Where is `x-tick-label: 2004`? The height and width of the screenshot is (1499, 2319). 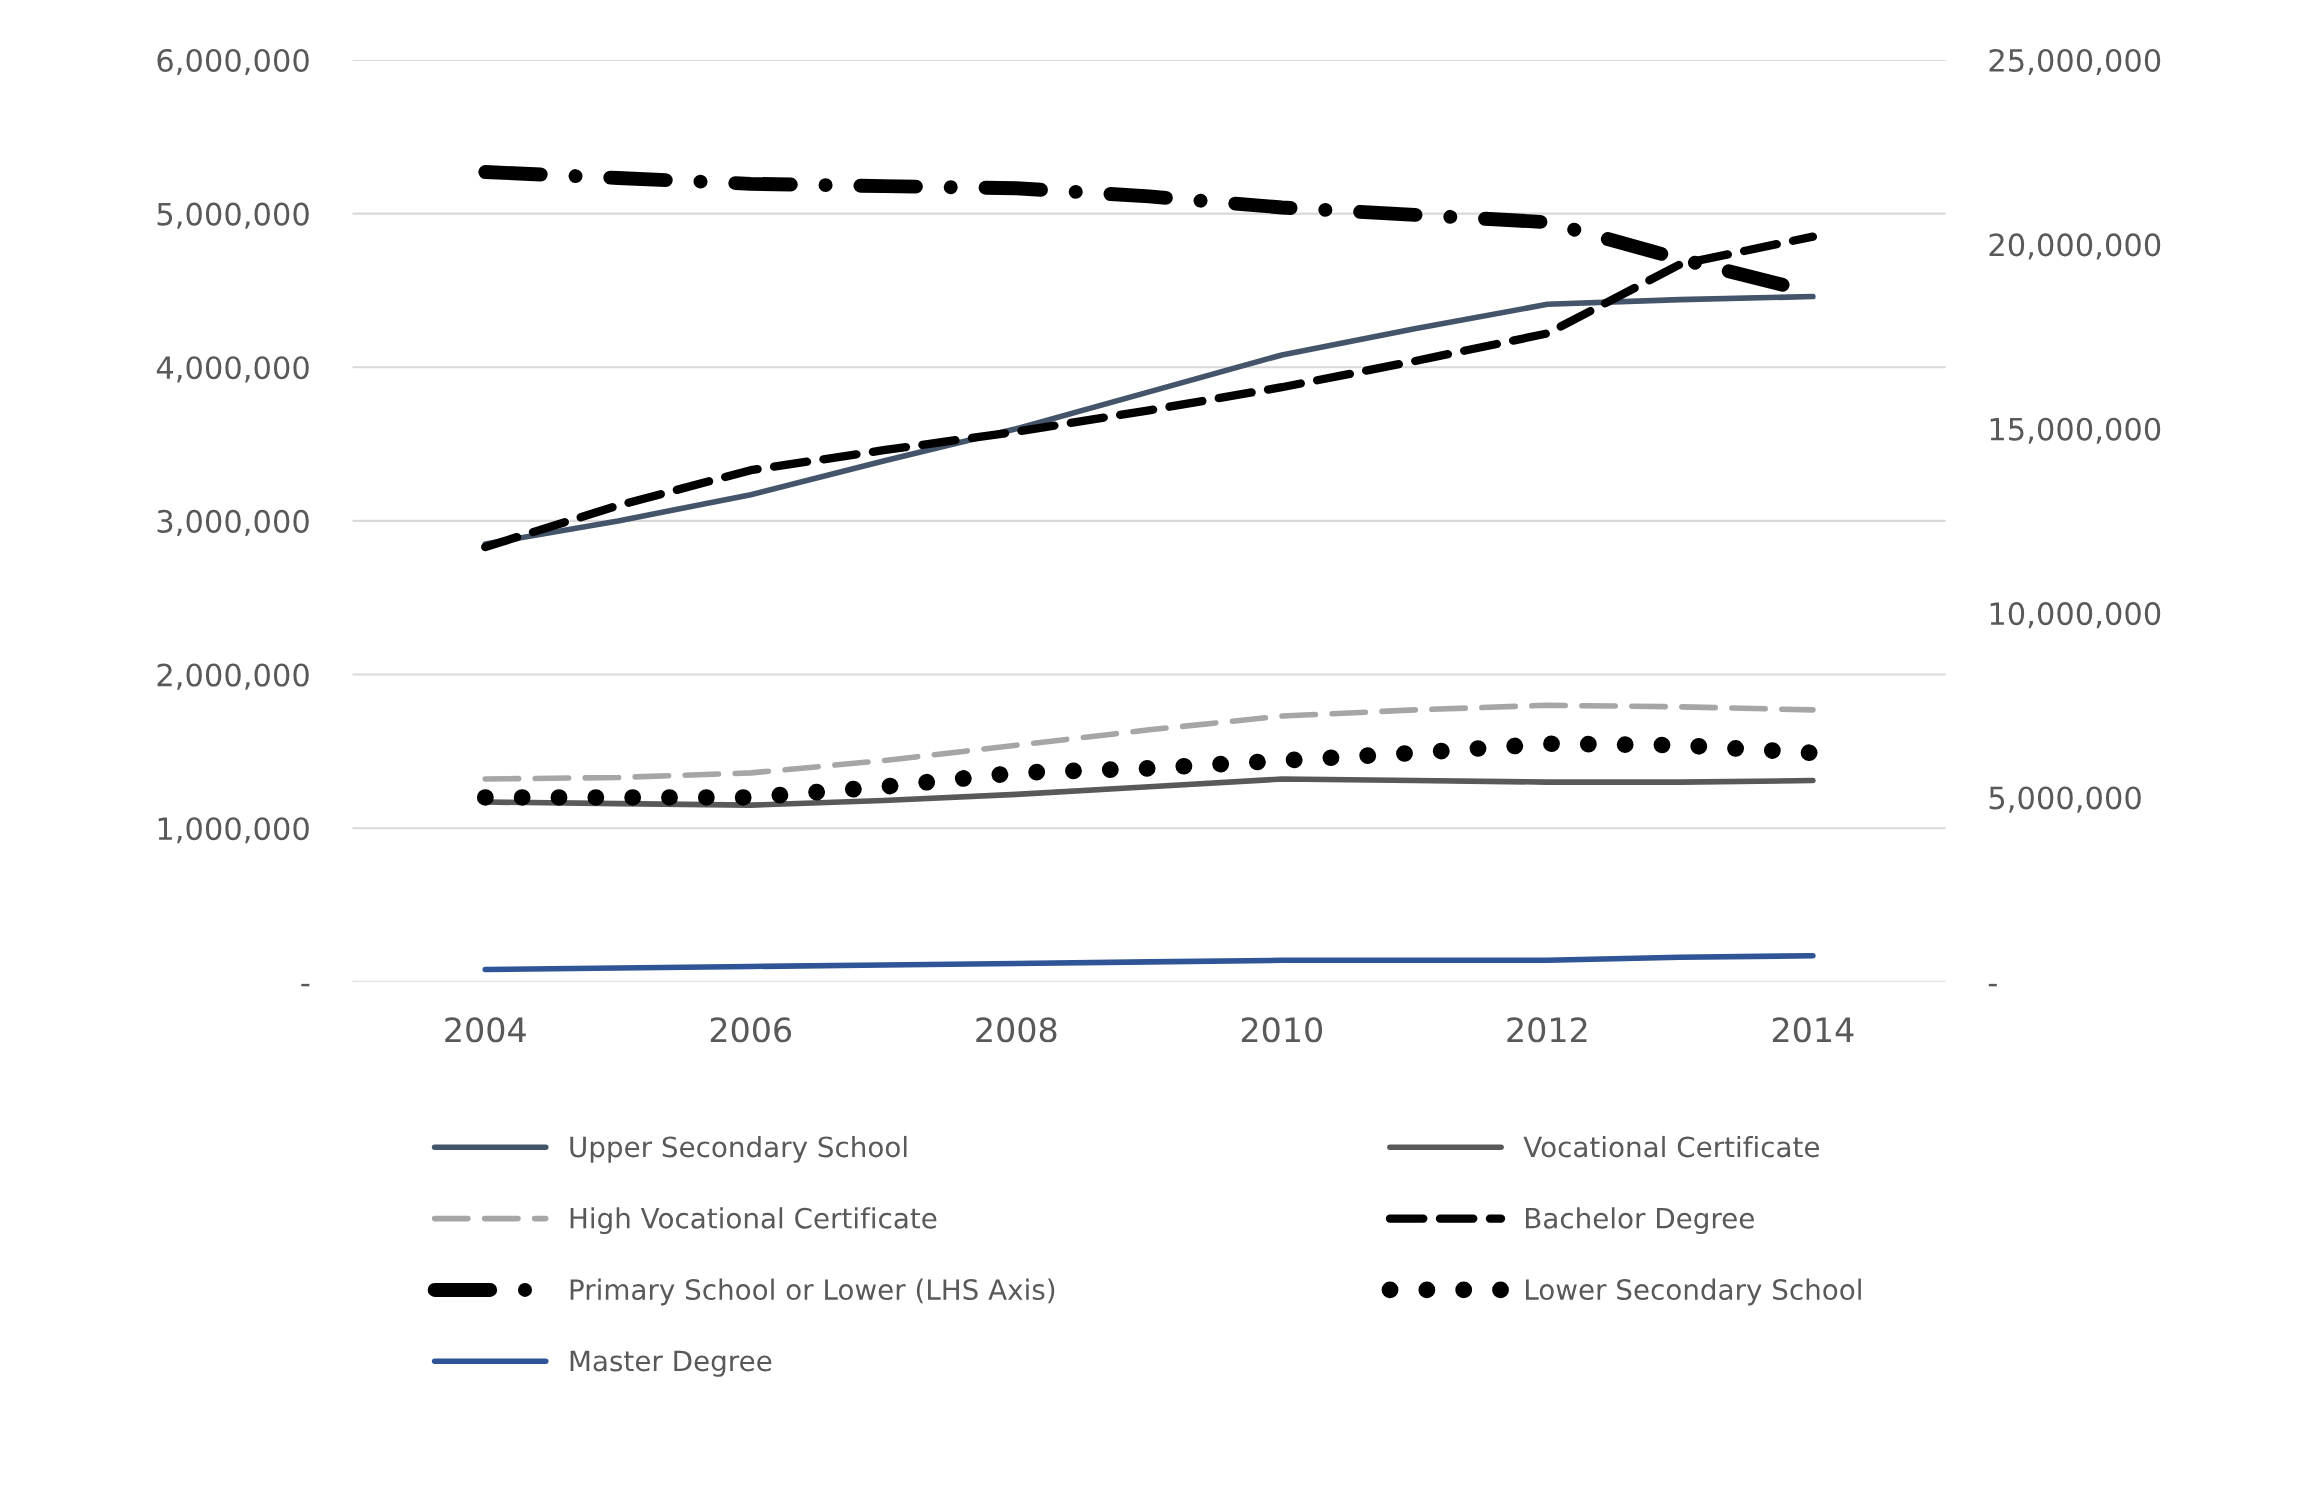
x-tick-label: 2004 is located at coordinates (485, 1030).